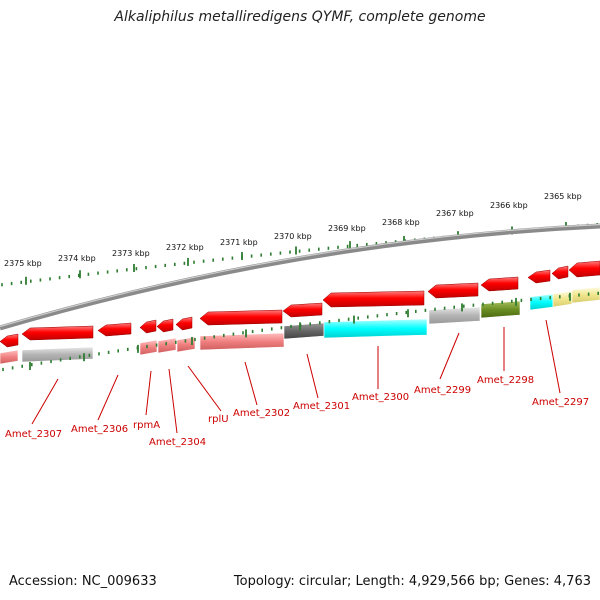 This screenshot has width=600, height=600. What do you see at coordinates (99, 429) in the screenshot?
I see `gene-label: Amet_2306` at bounding box center [99, 429].